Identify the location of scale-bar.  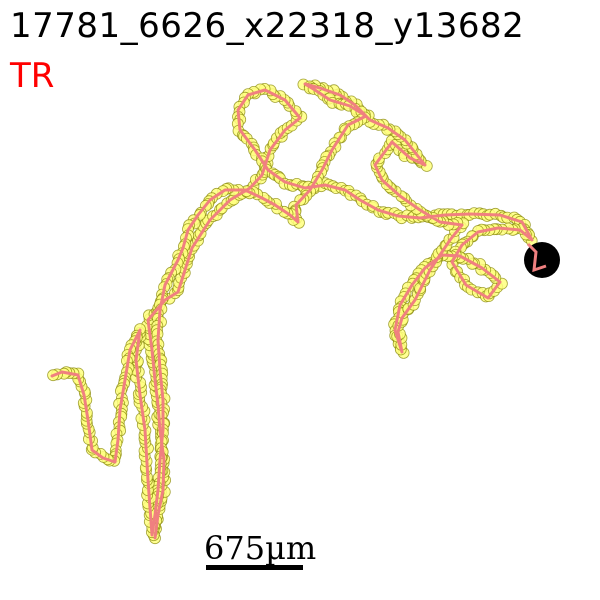
(254, 567).